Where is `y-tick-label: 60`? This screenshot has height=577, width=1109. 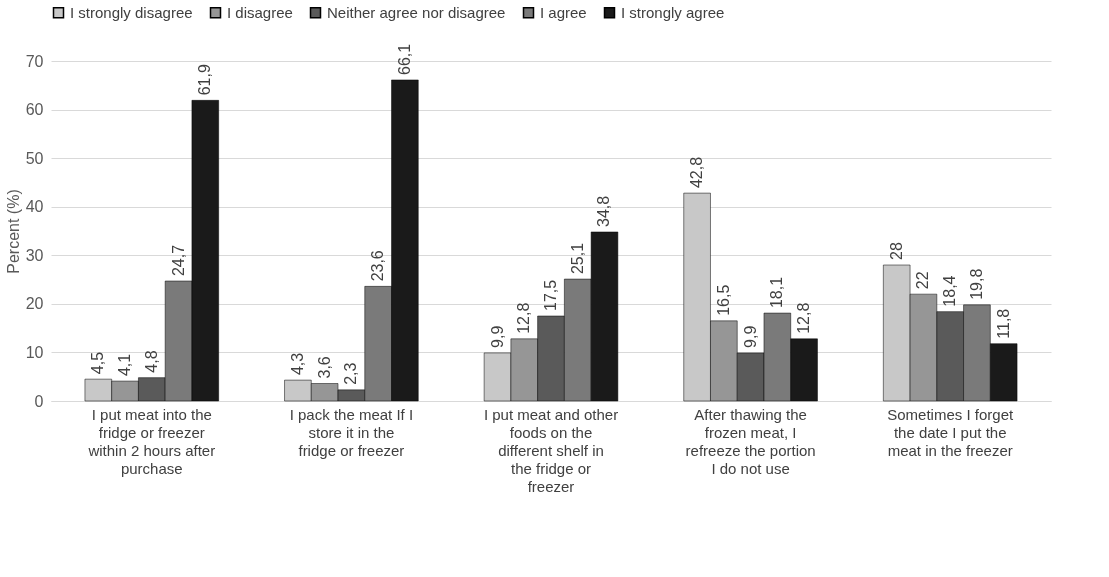
y-tick-label: 60 is located at coordinates (34, 110).